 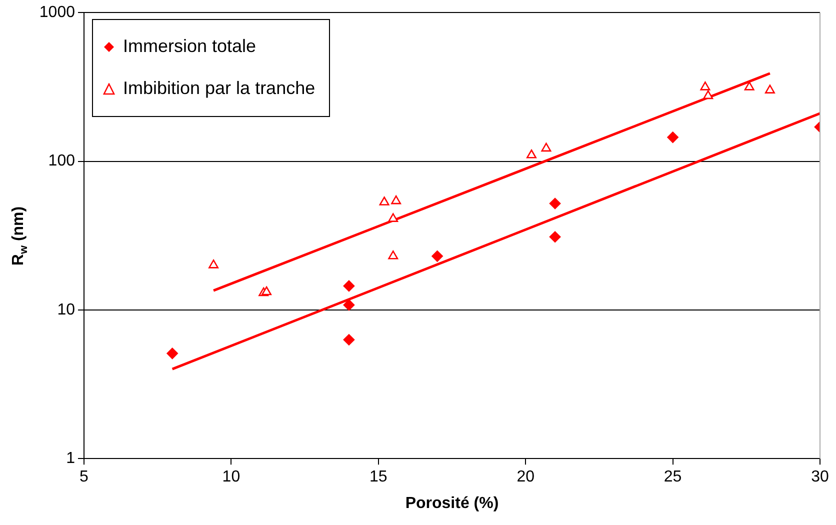 What do you see at coordinates (189, 47) in the screenshot?
I see `legend-label: Immersion totale` at bounding box center [189, 47].